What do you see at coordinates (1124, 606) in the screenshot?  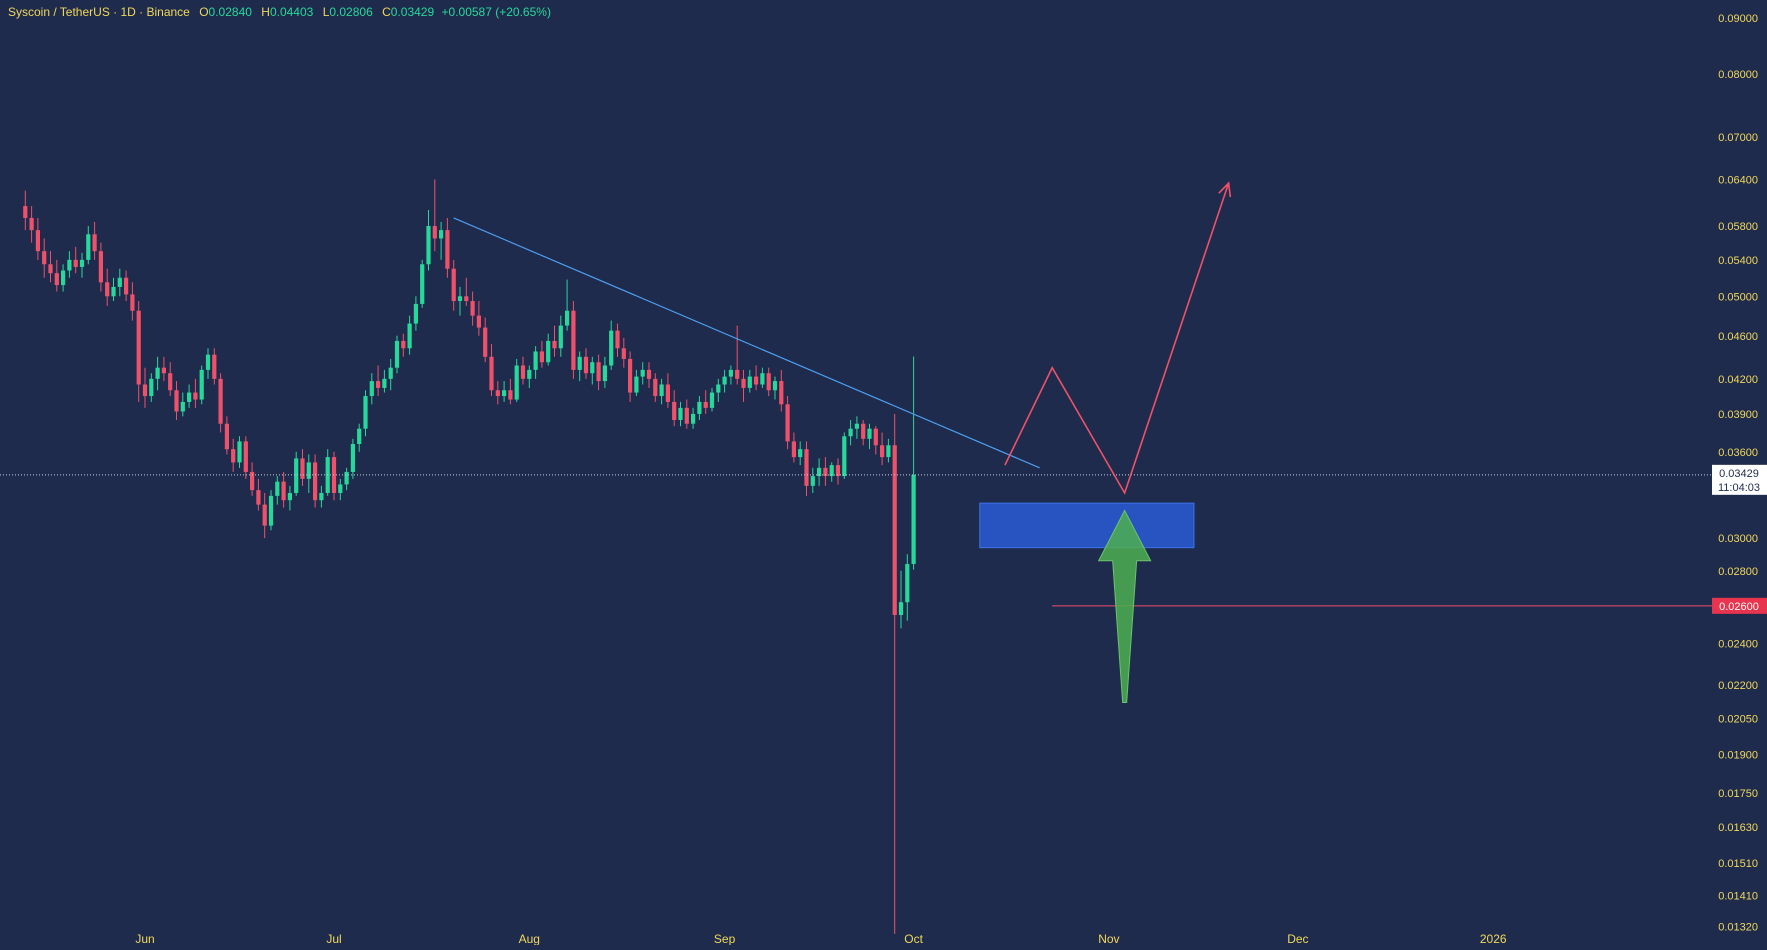 I see `buy-arrow` at bounding box center [1124, 606].